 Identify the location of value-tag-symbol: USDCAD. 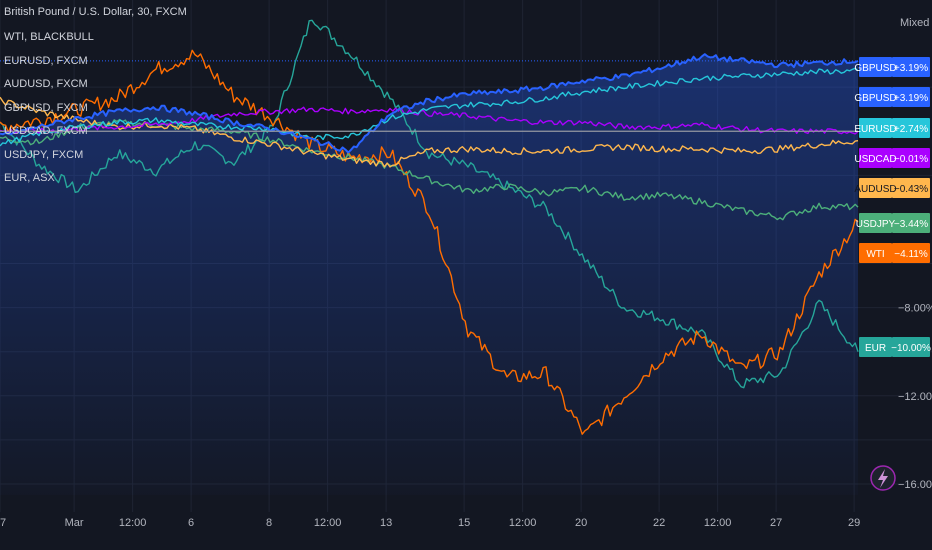
(875, 159).